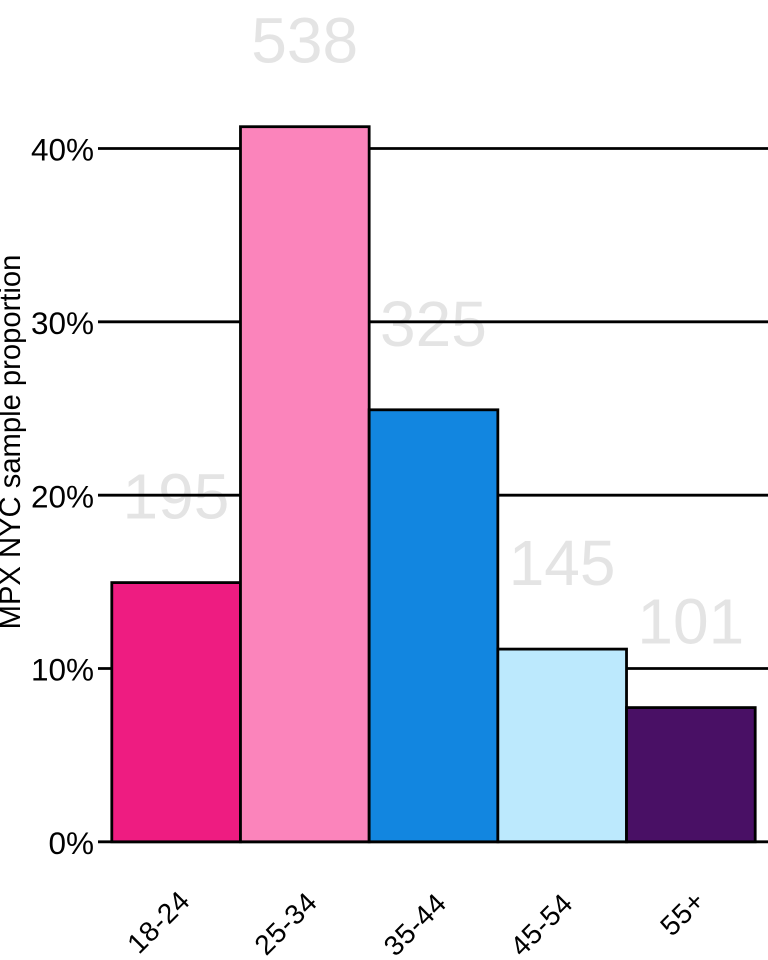  What do you see at coordinates (62, 150) in the screenshot?
I see `svg-text: 40%` at bounding box center [62, 150].